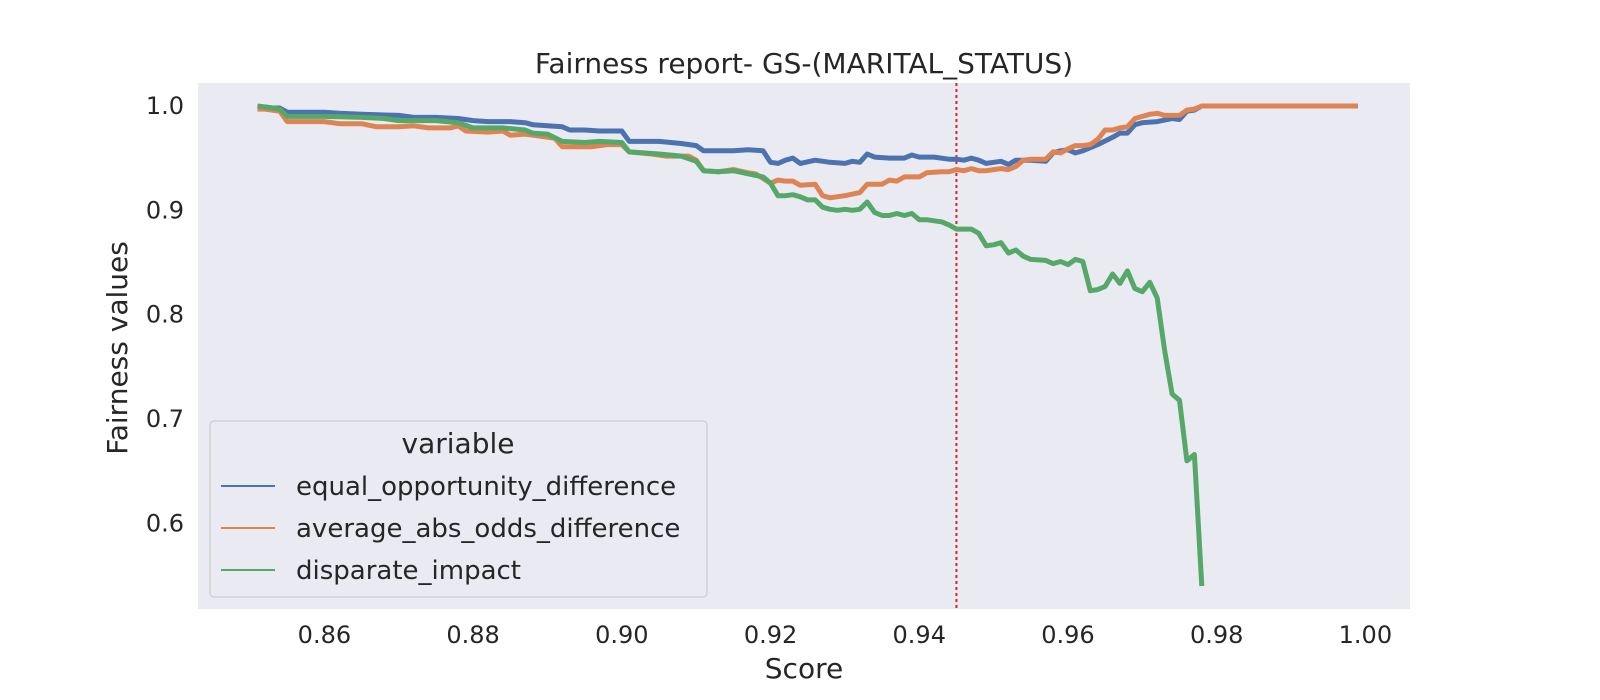 Image resolution: width=1600 pixels, height=700 pixels. Describe the element at coordinates (804, 668) in the screenshot. I see `x-axis-label: Score` at that location.